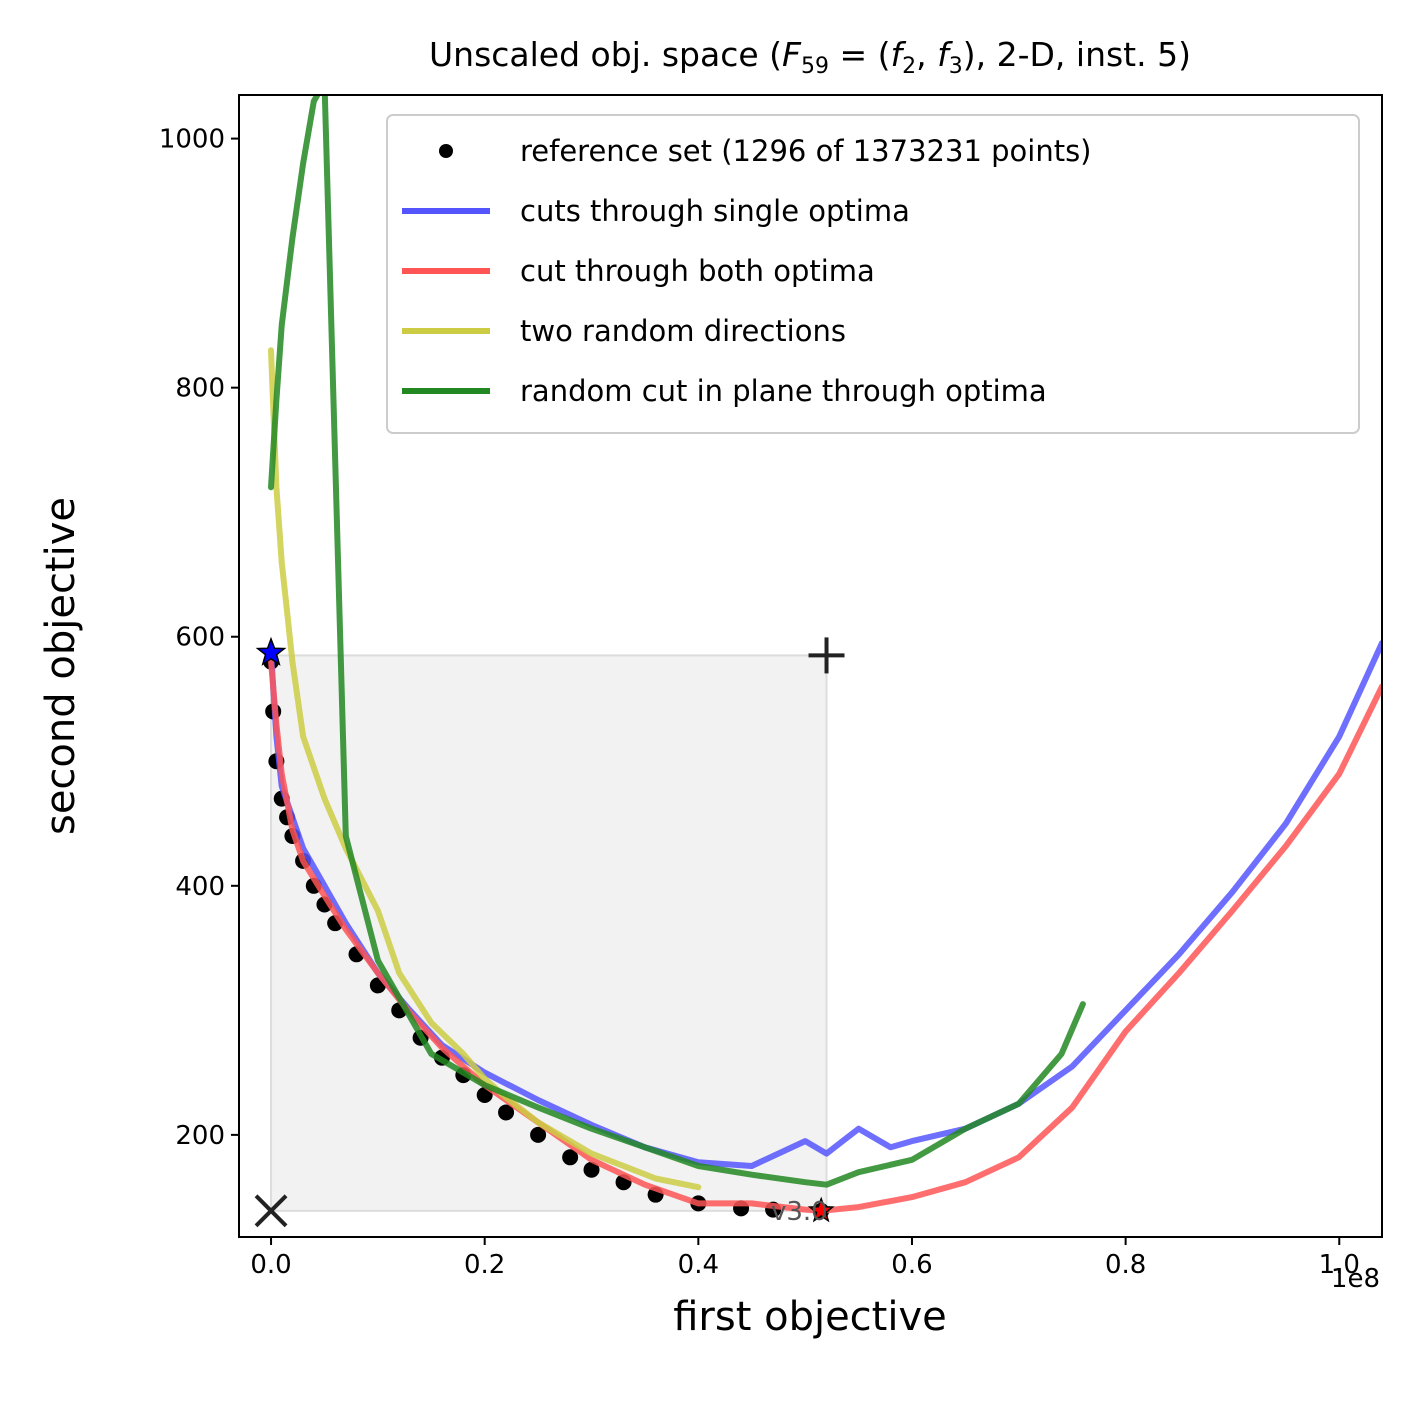  I want to click on y-tick-label: 600, so click(200, 638).